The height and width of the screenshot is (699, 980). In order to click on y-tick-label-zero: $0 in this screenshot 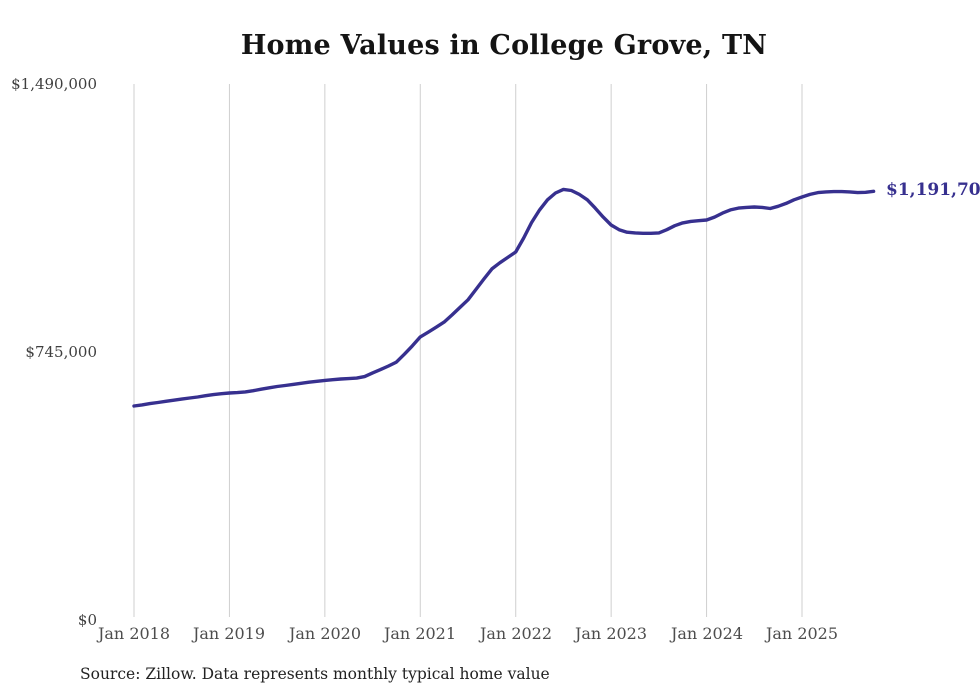, I will do `click(87, 620)`.